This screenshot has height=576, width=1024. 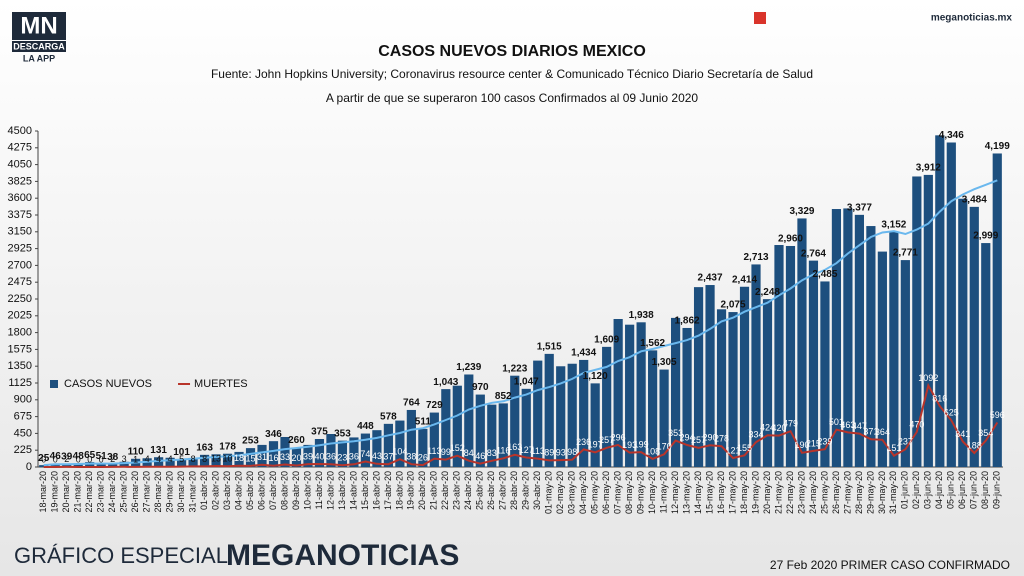 What do you see at coordinates (514, 368) in the screenshot?
I see `data-label: 1,223` at bounding box center [514, 368].